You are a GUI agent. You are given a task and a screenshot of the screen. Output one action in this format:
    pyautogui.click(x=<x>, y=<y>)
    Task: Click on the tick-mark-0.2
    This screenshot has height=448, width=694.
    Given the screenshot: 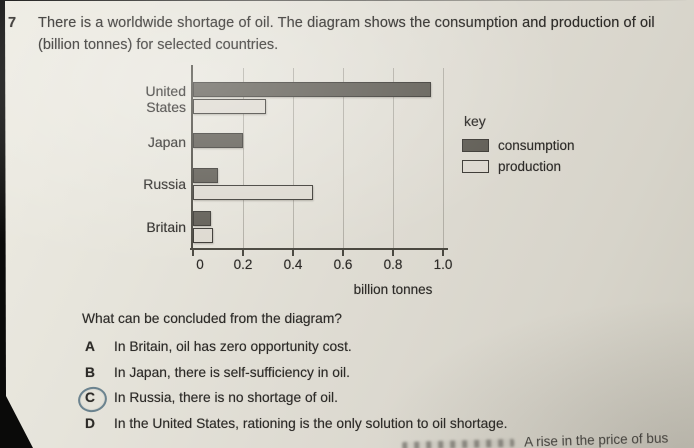 What is the action you would take?
    pyautogui.click(x=243, y=253)
    